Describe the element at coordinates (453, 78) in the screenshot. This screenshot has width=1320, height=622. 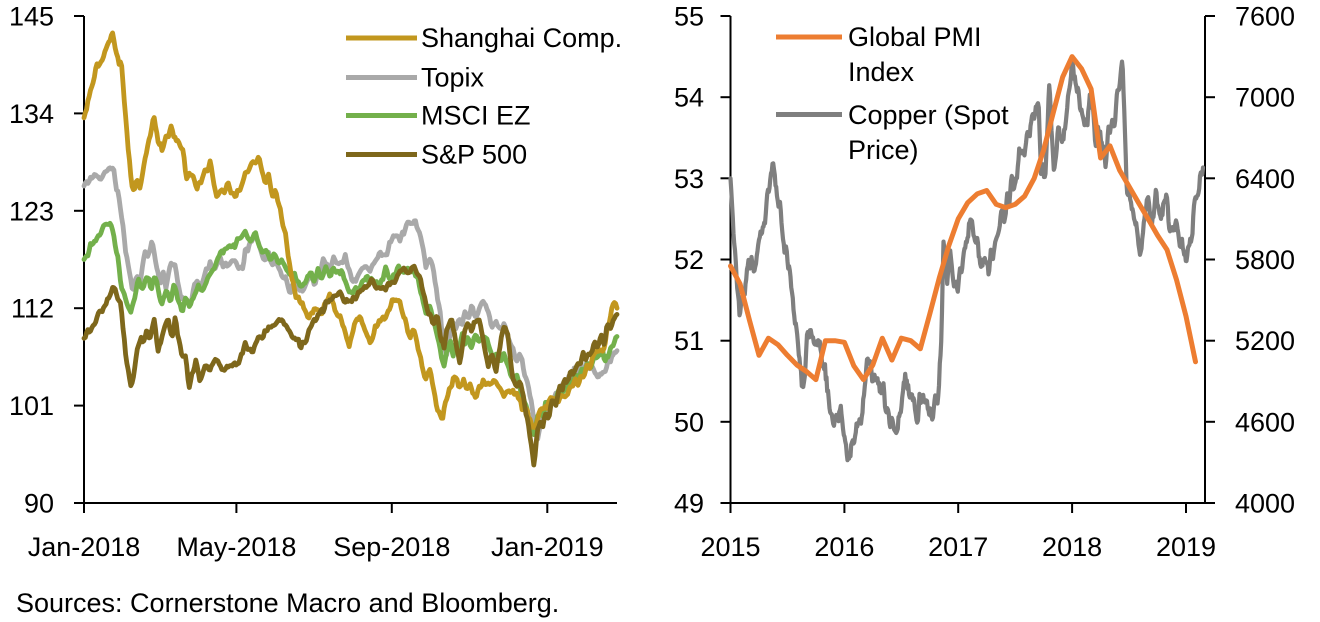
I see `svg-text: Topix` at that location.